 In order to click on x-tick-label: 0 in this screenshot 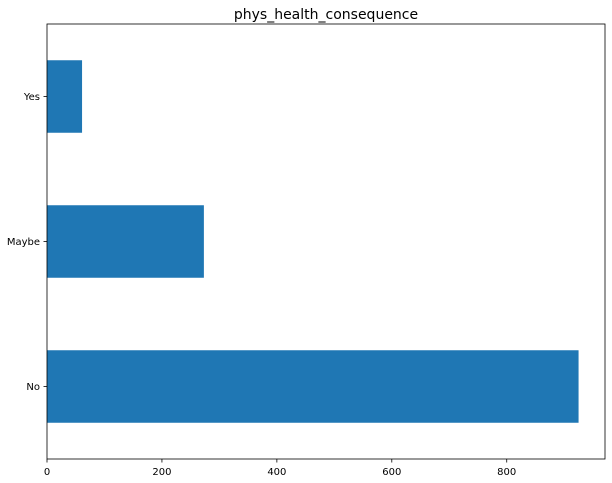, I will do `click(47, 472)`.